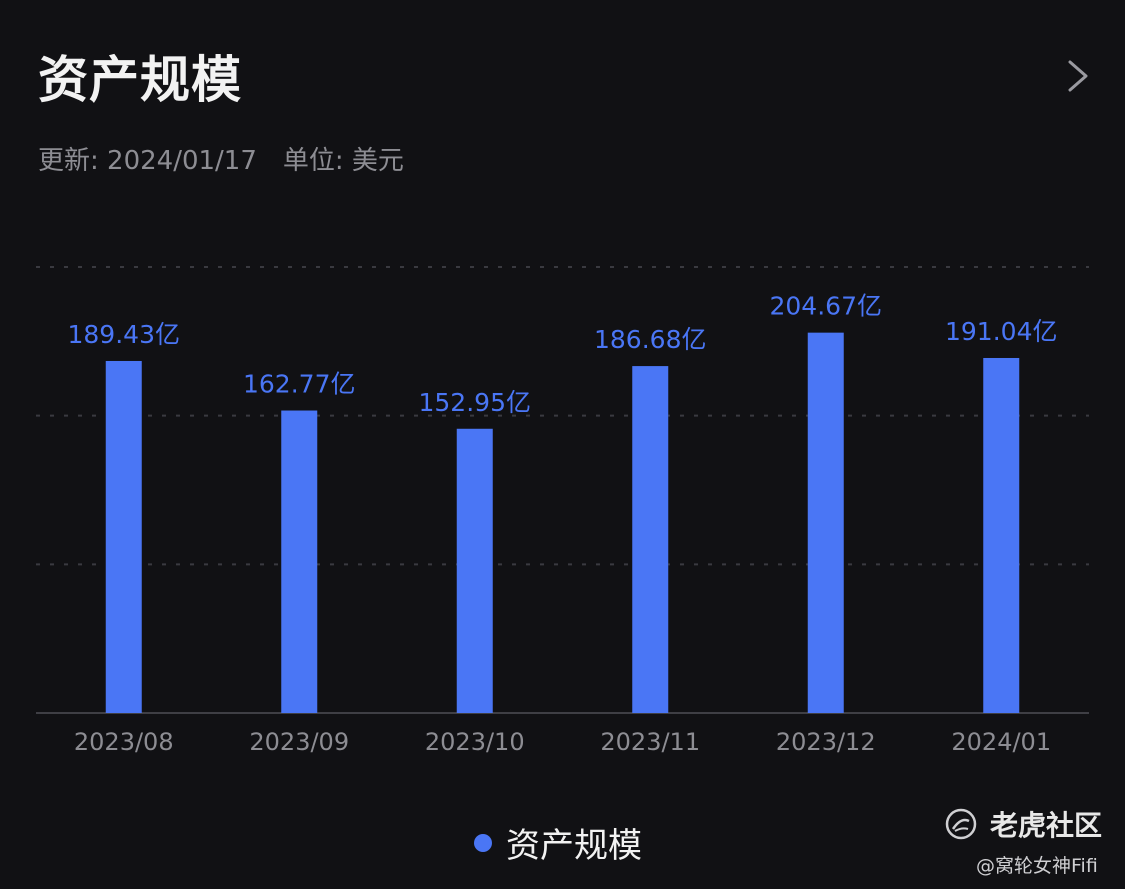 The width and height of the screenshot is (1125, 889). What do you see at coordinates (147, 161) in the screenshot?
I see `update-date: 更新: 2024/01/17` at bounding box center [147, 161].